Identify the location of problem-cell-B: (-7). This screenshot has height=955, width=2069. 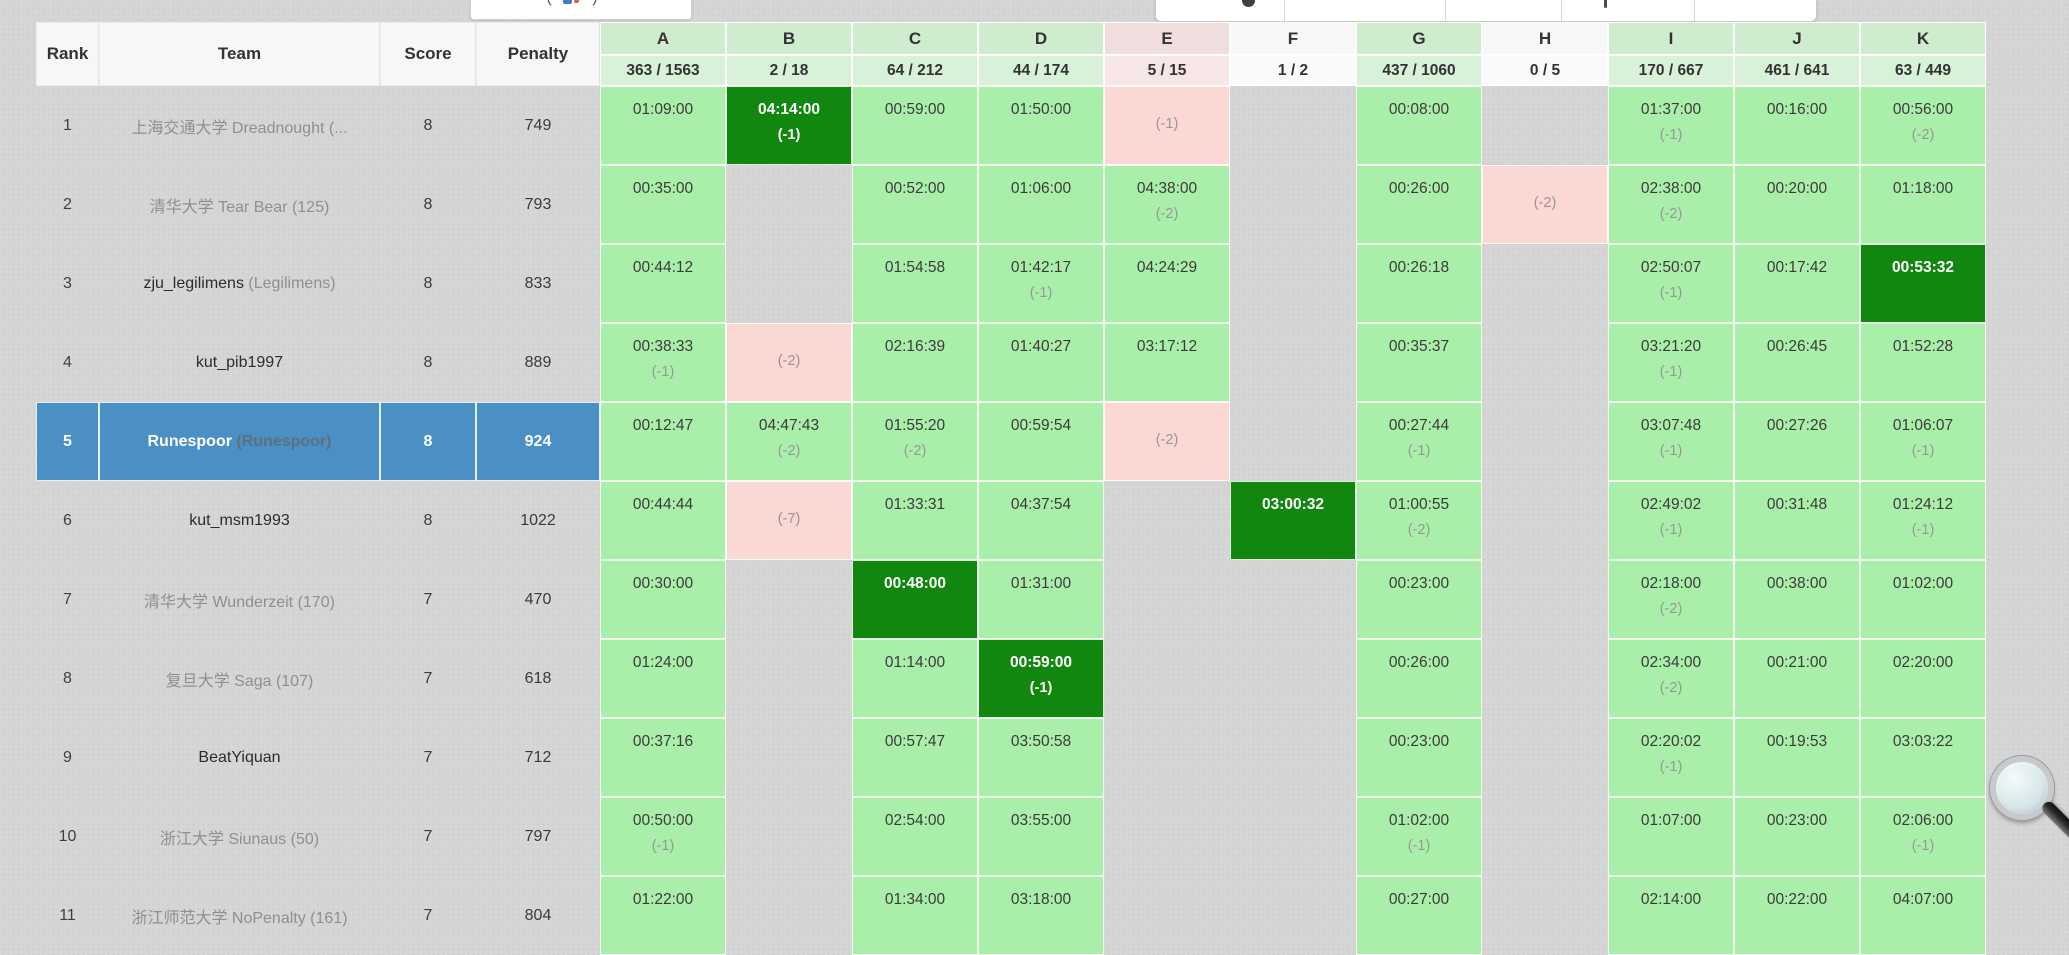
(789, 520).